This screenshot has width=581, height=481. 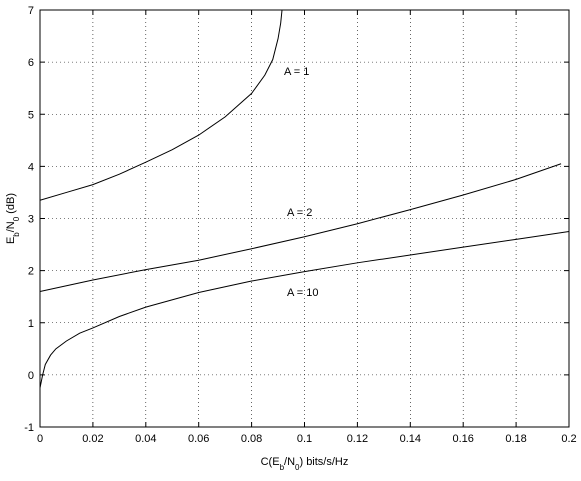 I want to click on x-tick-label: 0.14, so click(x=410, y=439).